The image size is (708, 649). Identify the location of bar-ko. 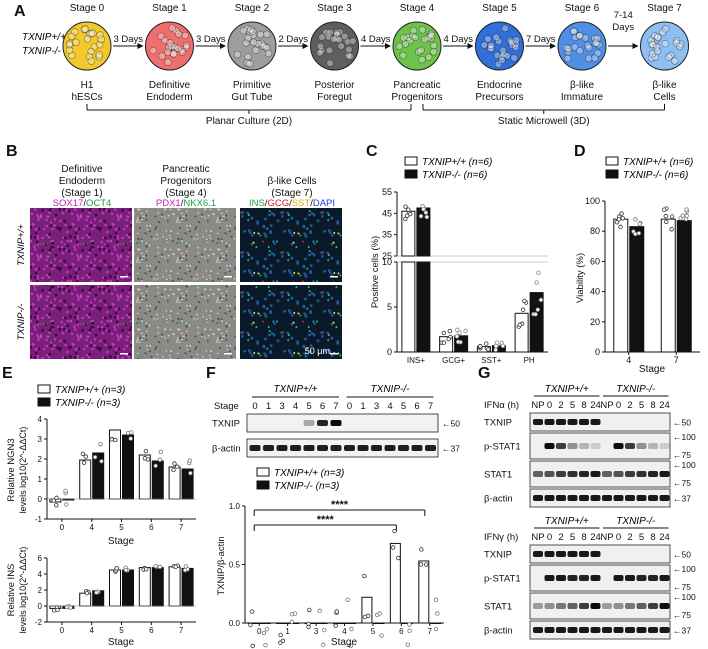
(684, 286).